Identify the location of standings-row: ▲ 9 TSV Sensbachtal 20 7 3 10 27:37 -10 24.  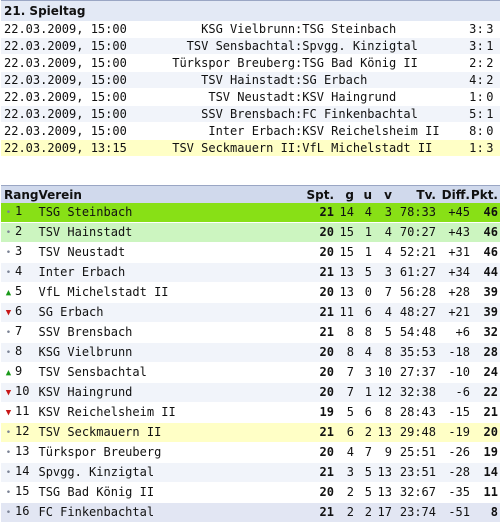
(250, 372).